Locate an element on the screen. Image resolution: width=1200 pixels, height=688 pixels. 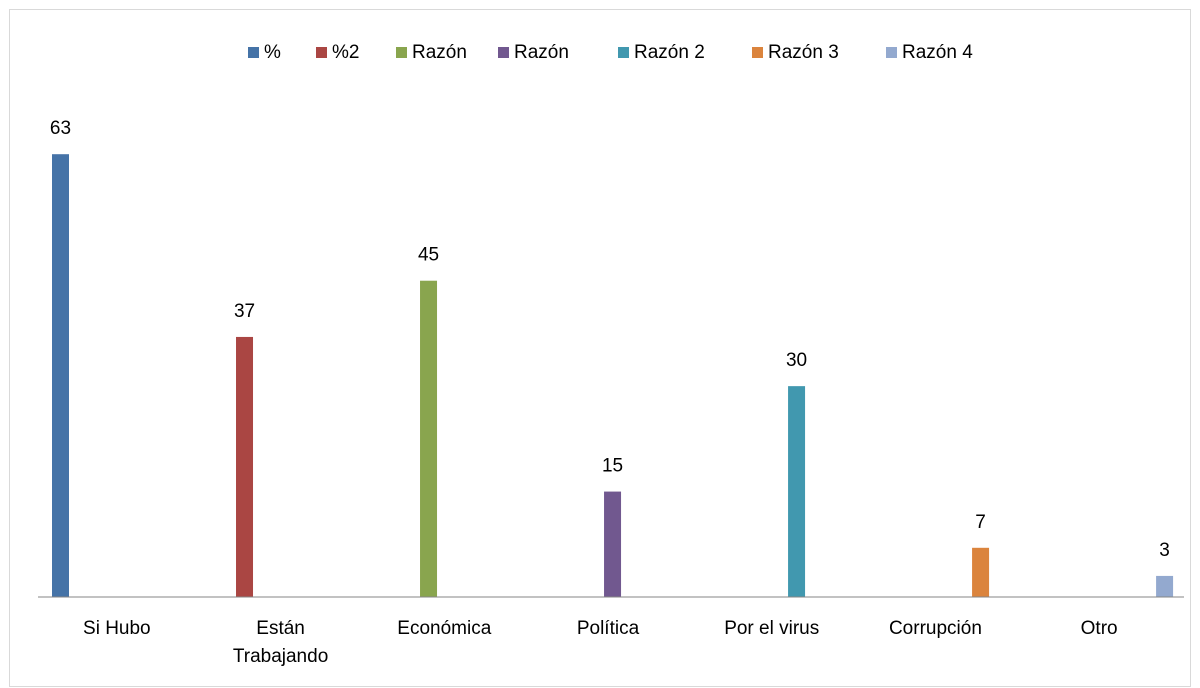
data-label: 45 is located at coordinates (428, 255).